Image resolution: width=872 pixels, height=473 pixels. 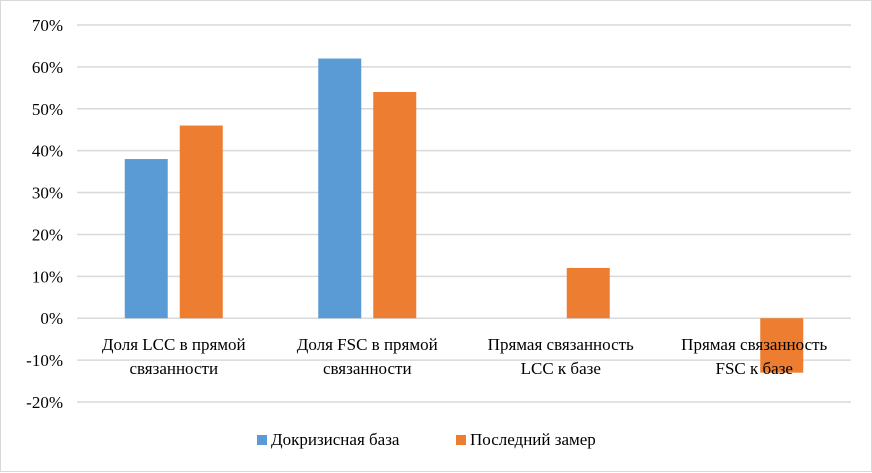 I want to click on y-tick-label: 0%, so click(x=51, y=318).